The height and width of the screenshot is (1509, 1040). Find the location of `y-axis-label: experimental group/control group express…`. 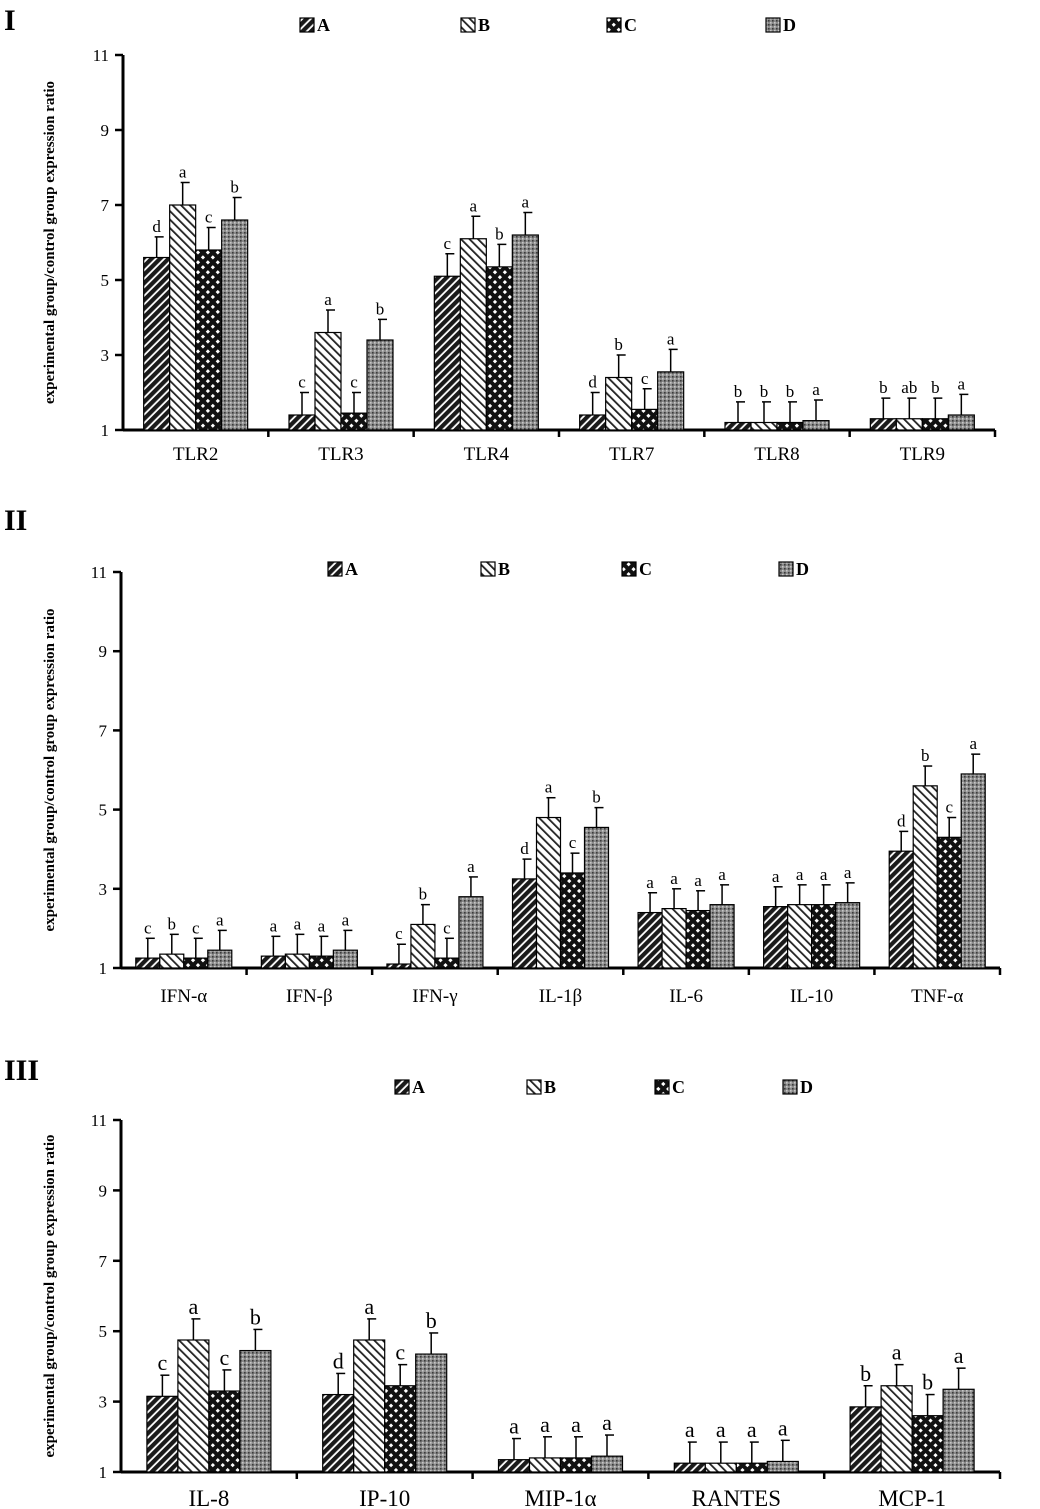

y-axis-label: experimental group/control group express… is located at coordinates (50, 769).